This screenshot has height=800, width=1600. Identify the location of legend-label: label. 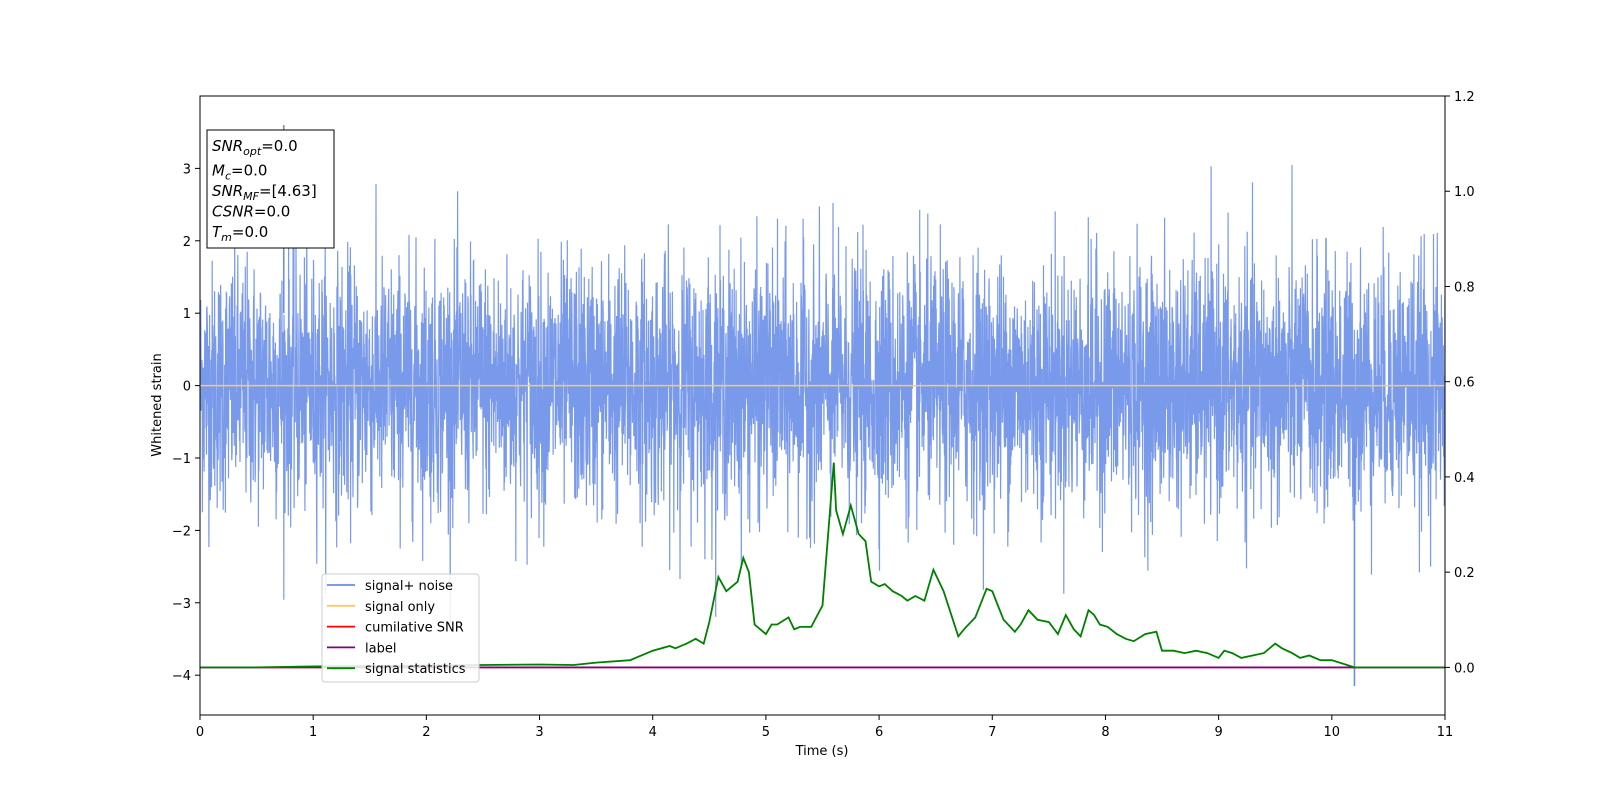
(380, 648).